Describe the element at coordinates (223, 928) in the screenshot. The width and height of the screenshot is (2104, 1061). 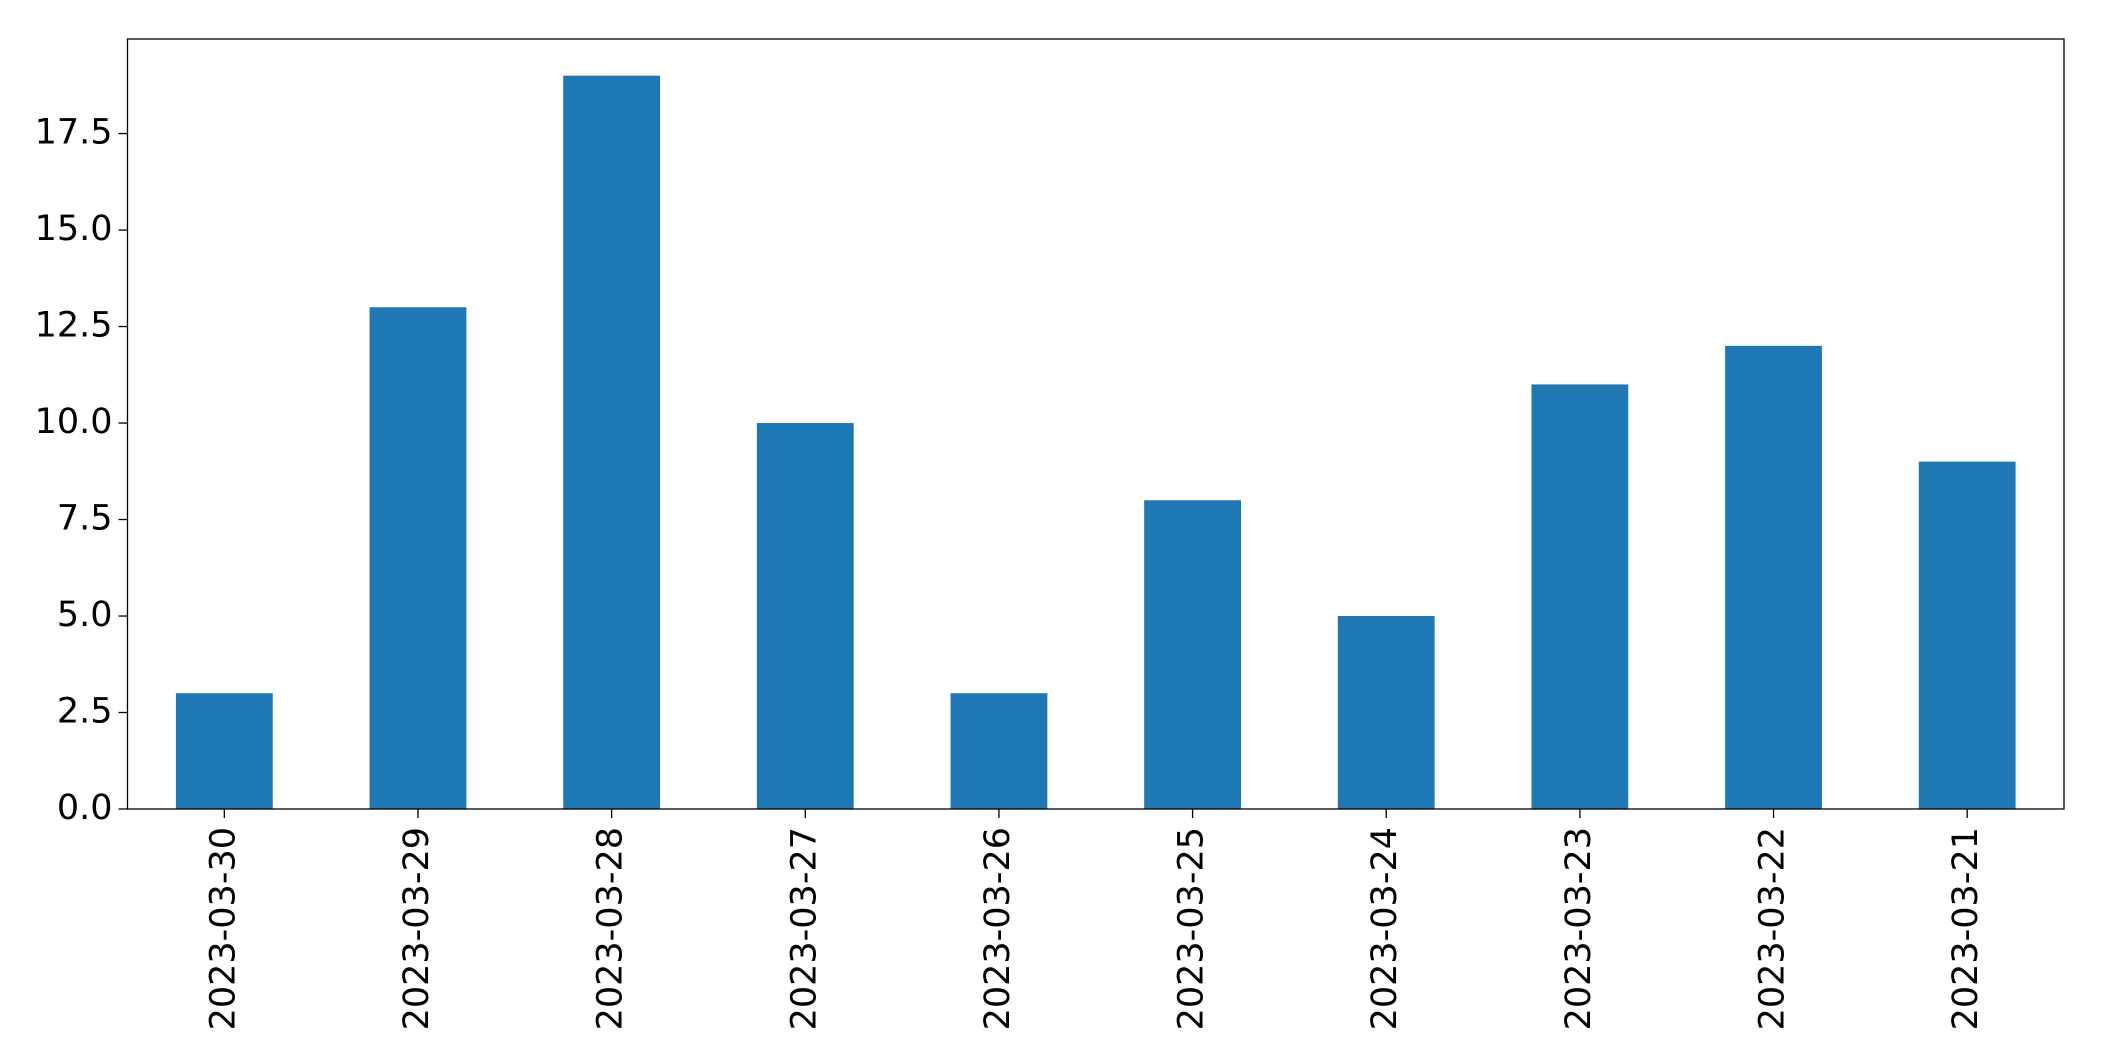
I see `x-tick-label: 2023-03-30` at that location.